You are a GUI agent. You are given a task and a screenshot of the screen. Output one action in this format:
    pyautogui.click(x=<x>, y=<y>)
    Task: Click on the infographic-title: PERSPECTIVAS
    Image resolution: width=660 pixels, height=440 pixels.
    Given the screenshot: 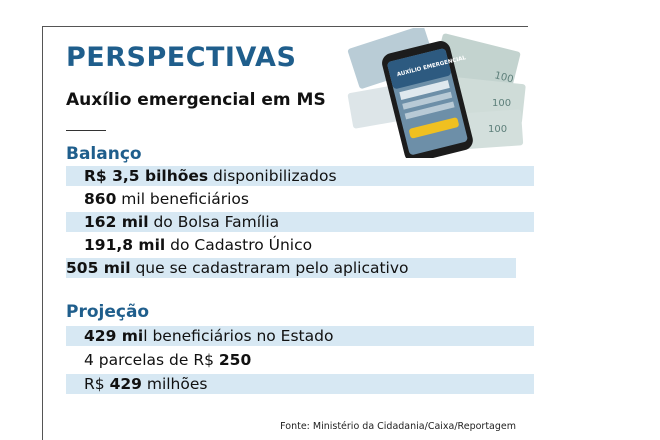 What is the action you would take?
    pyautogui.click(x=181, y=57)
    